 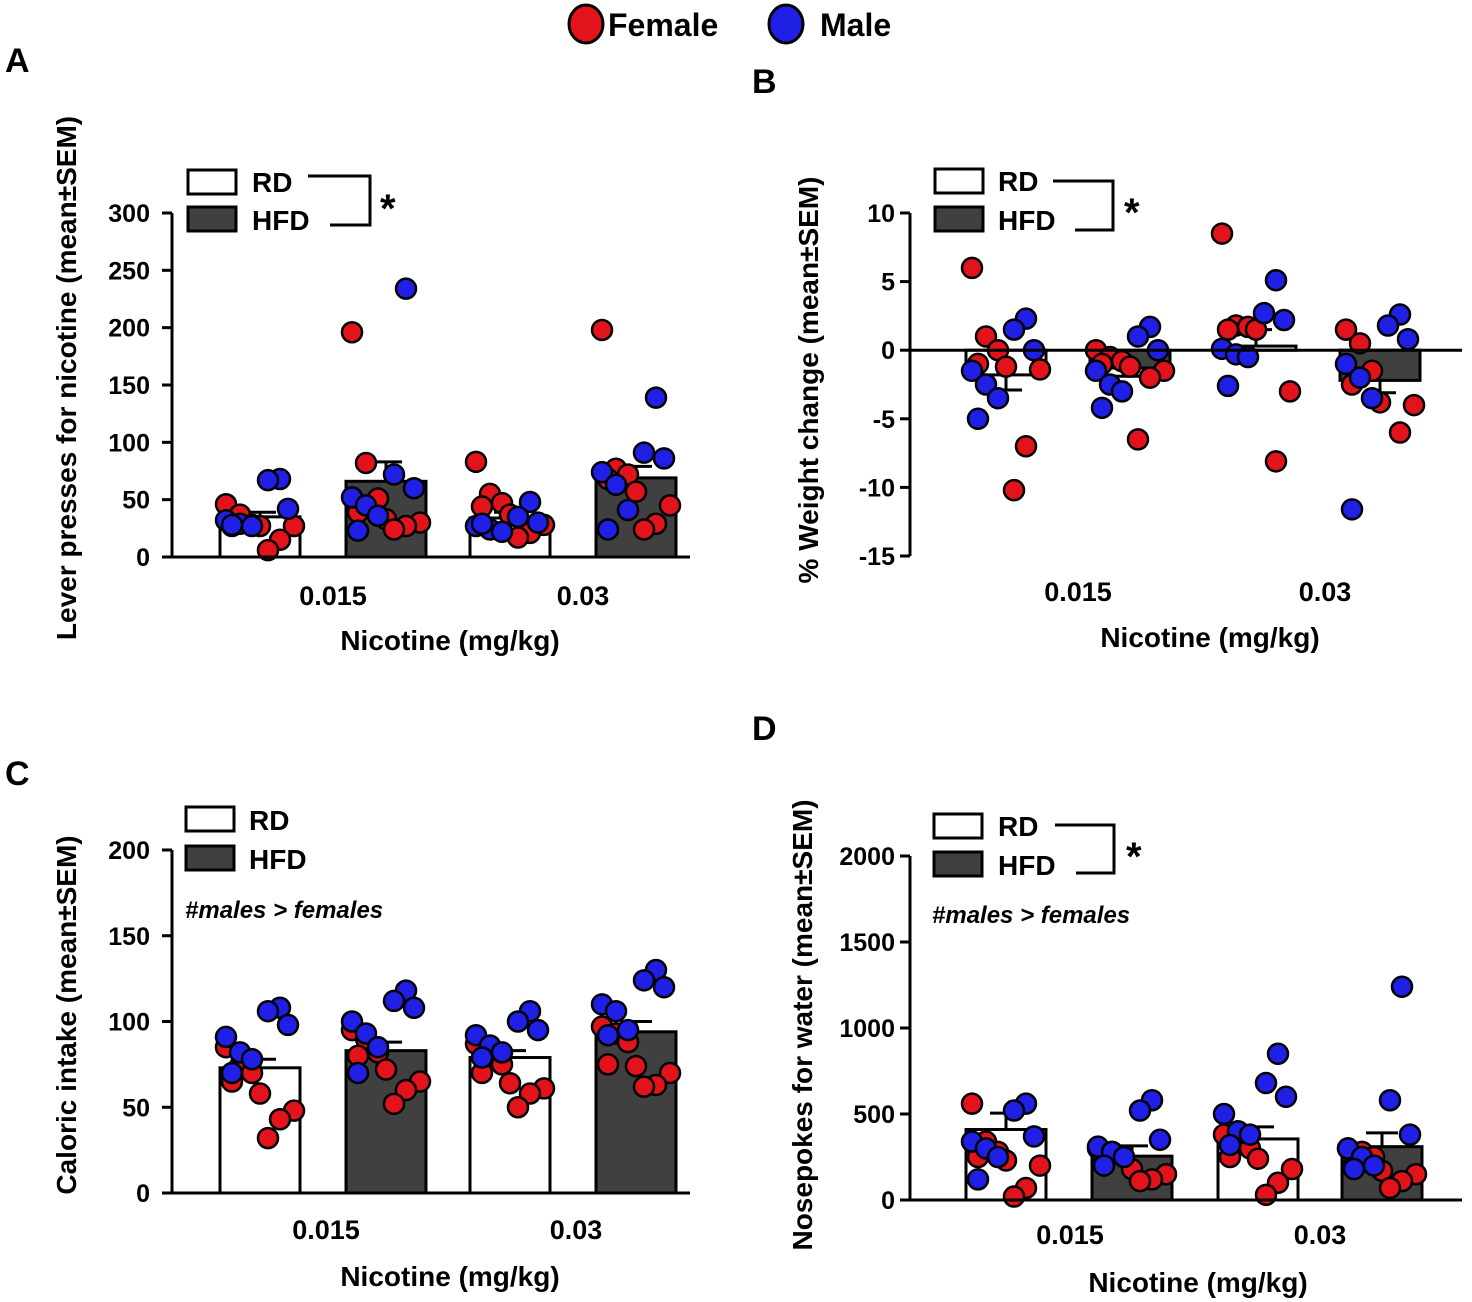 I want to click on y-tick-label: 10, so click(x=881, y=214).